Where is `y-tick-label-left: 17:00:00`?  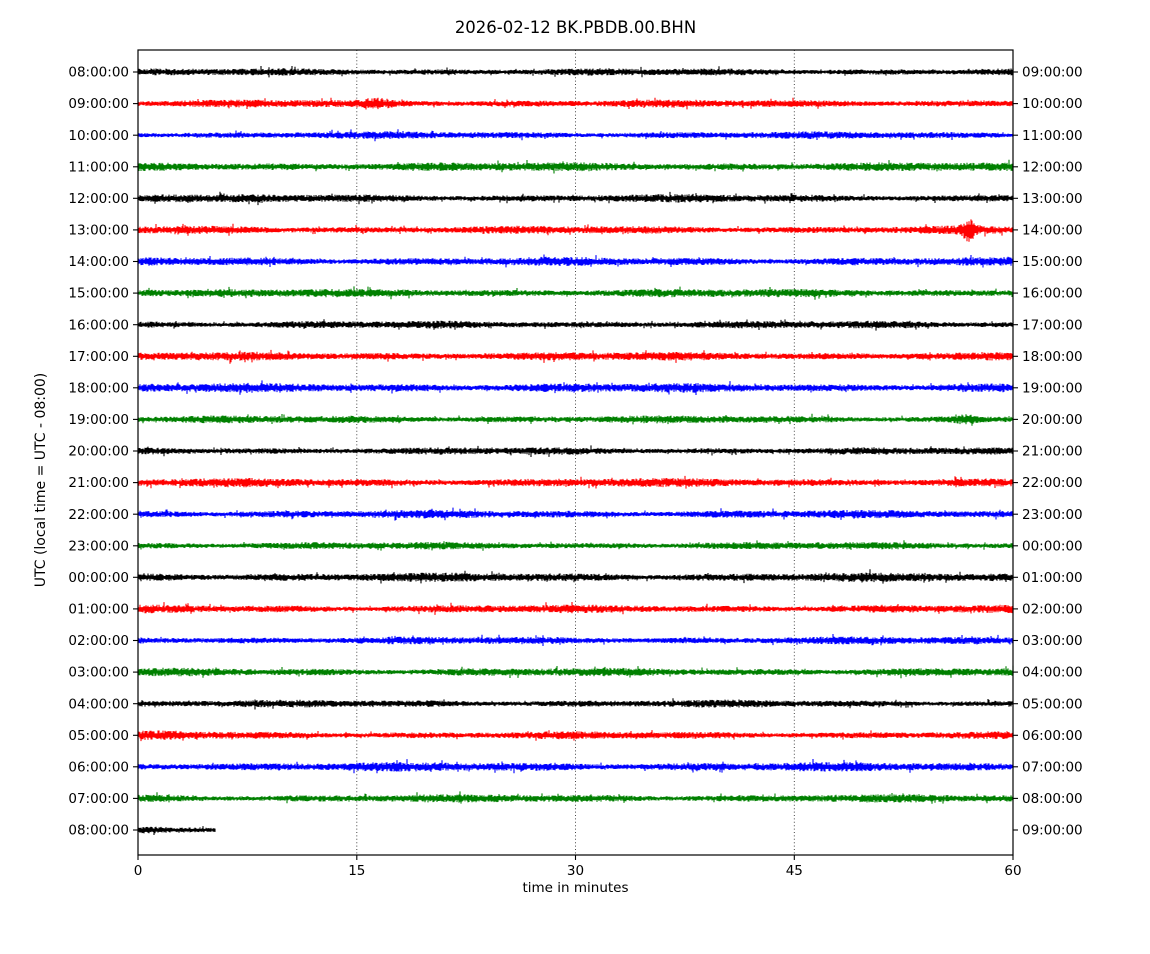 y-tick-label-left: 17:00:00 is located at coordinates (98, 357).